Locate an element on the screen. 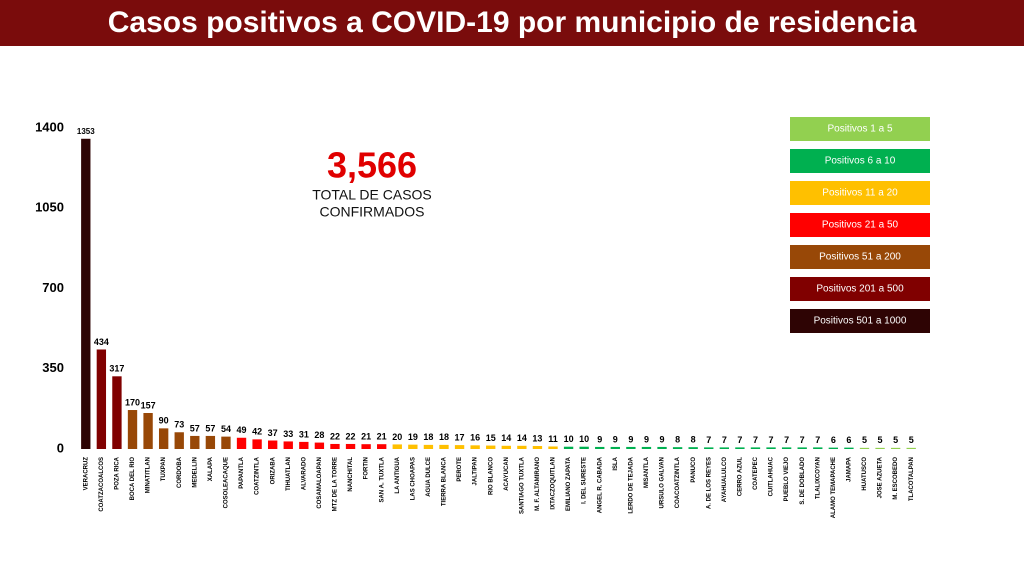 The height and width of the screenshot is (581, 1024). x-tick-label: PAPANTLA is located at coordinates (242, 472).